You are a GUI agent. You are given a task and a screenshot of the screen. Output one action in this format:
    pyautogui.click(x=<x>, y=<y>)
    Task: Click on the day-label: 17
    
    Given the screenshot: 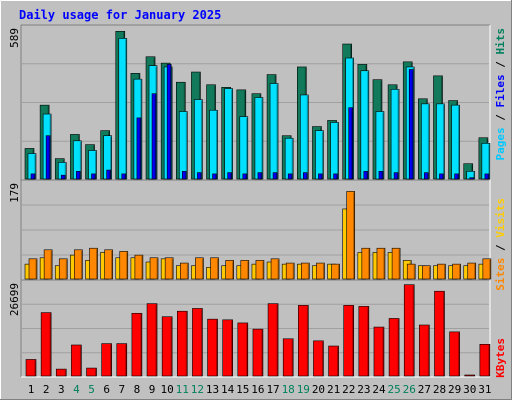 What is the action you would take?
    pyautogui.click(x=272, y=389)
    